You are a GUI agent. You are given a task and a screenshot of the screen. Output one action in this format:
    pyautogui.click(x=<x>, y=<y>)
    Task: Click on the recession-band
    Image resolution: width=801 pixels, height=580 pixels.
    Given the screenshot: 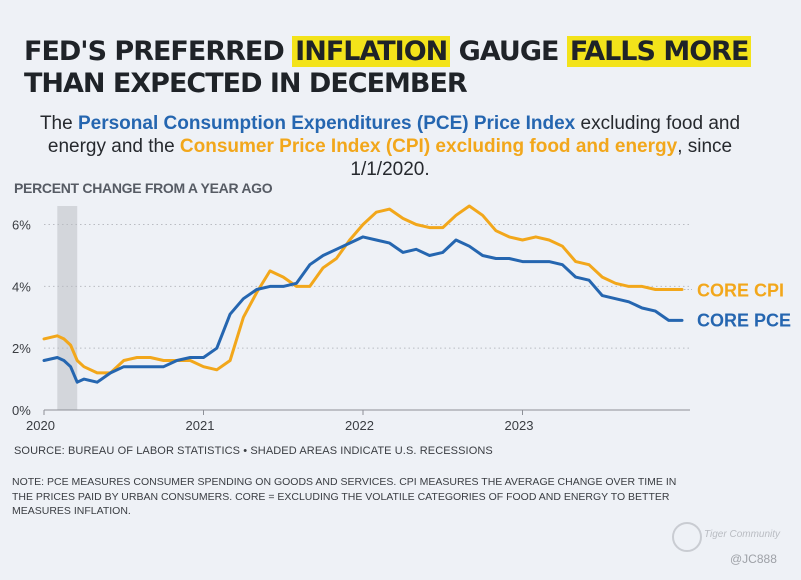 What is the action you would take?
    pyautogui.click(x=67, y=308)
    